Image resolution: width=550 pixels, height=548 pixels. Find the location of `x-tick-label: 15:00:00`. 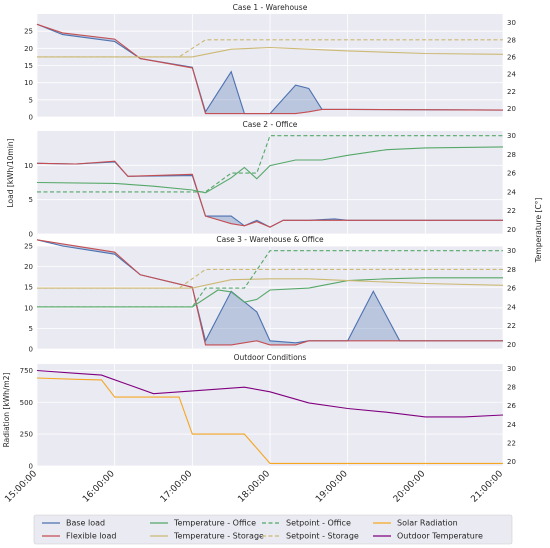

x-tick-label: 15:00:00 is located at coordinates (21, 487).